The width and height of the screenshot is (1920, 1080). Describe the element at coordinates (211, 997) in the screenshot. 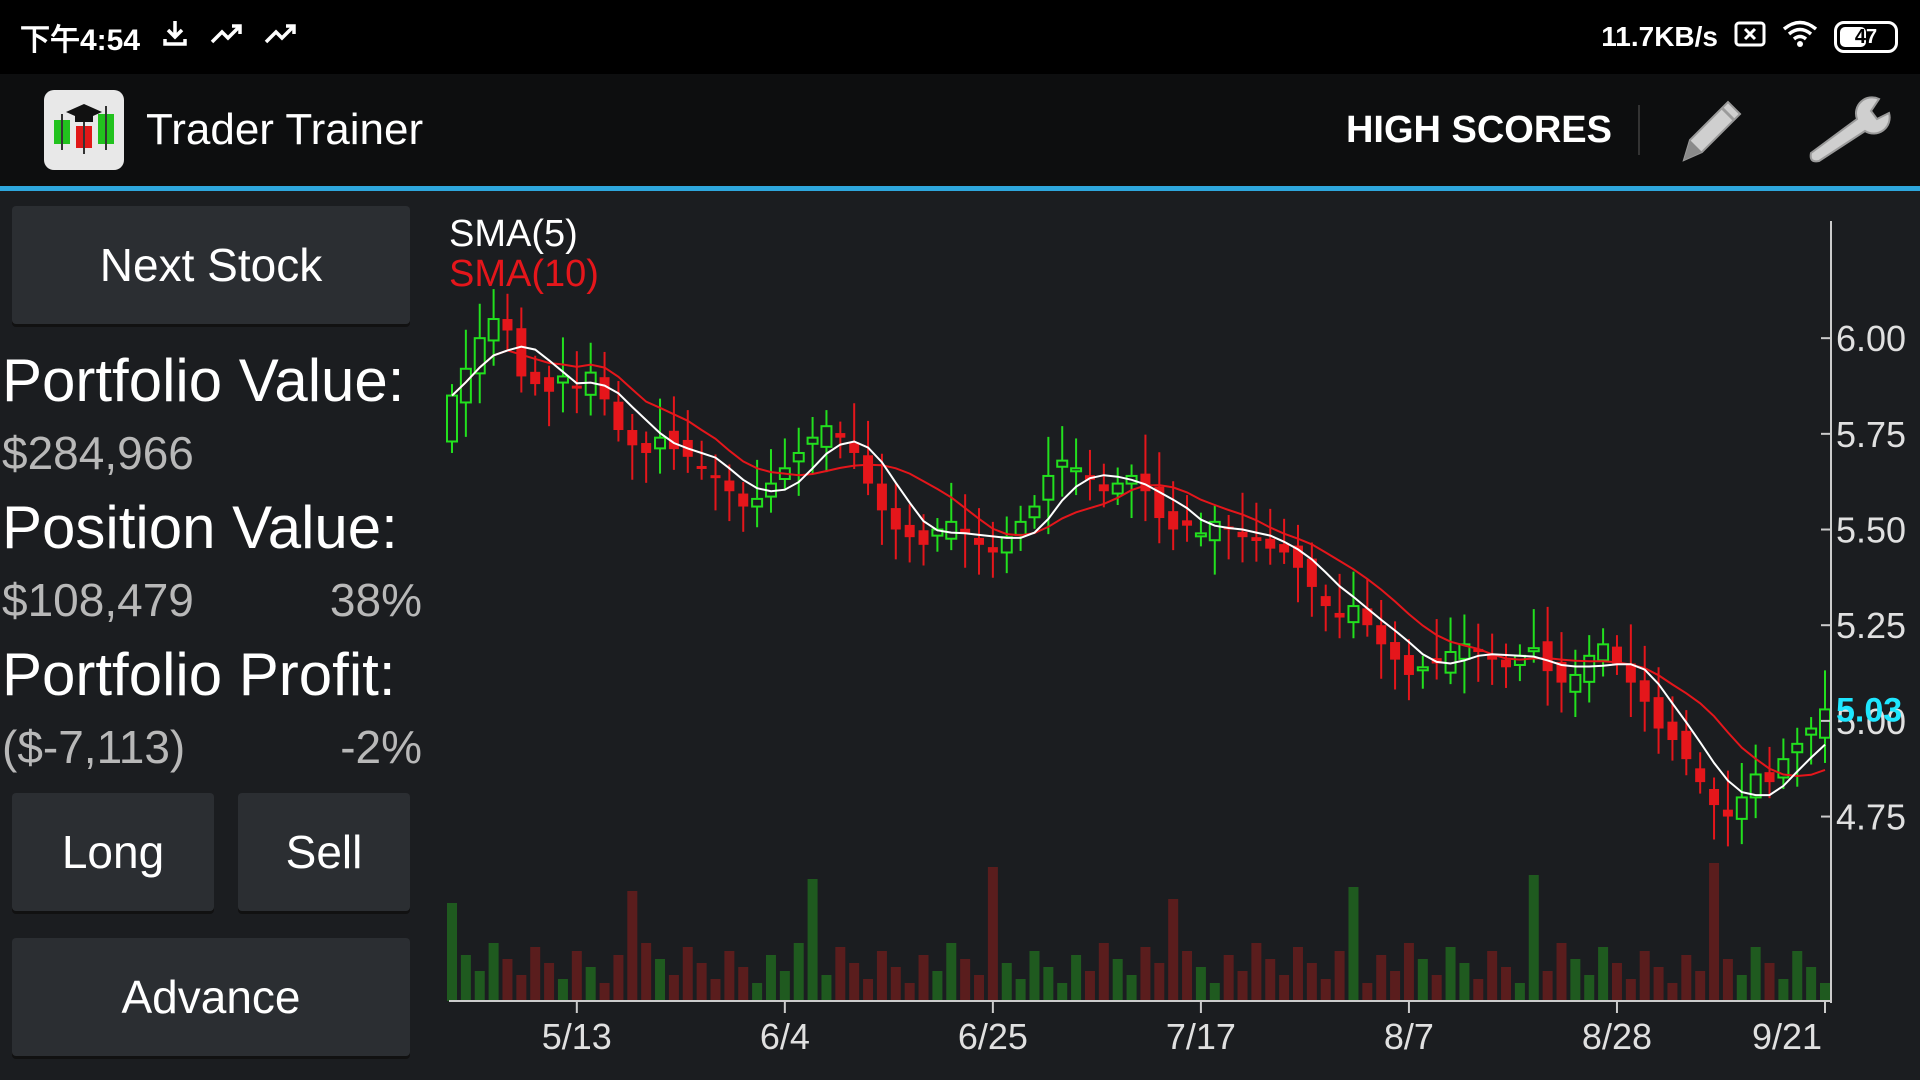

I see `advance-button: Advance` at that location.